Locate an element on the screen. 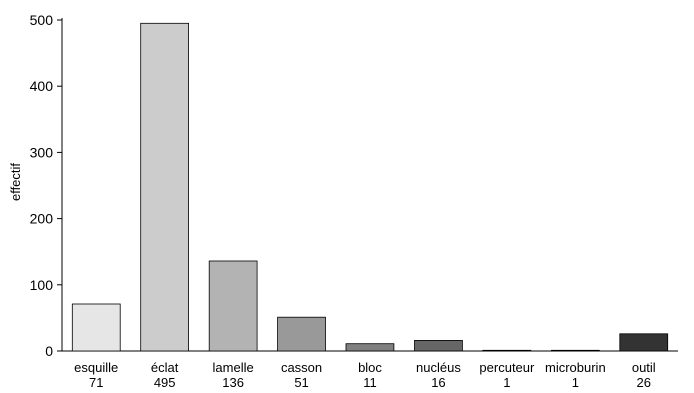  y-tick-label: 200 is located at coordinates (42, 219).